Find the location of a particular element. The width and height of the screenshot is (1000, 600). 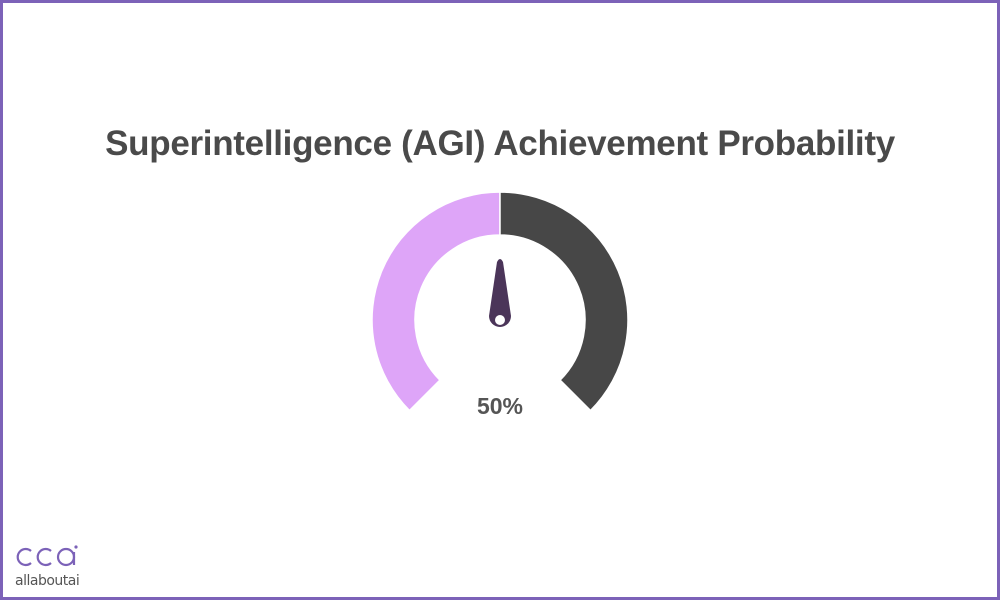

allaboutai-logo: allaboutai is located at coordinates (49, 570).